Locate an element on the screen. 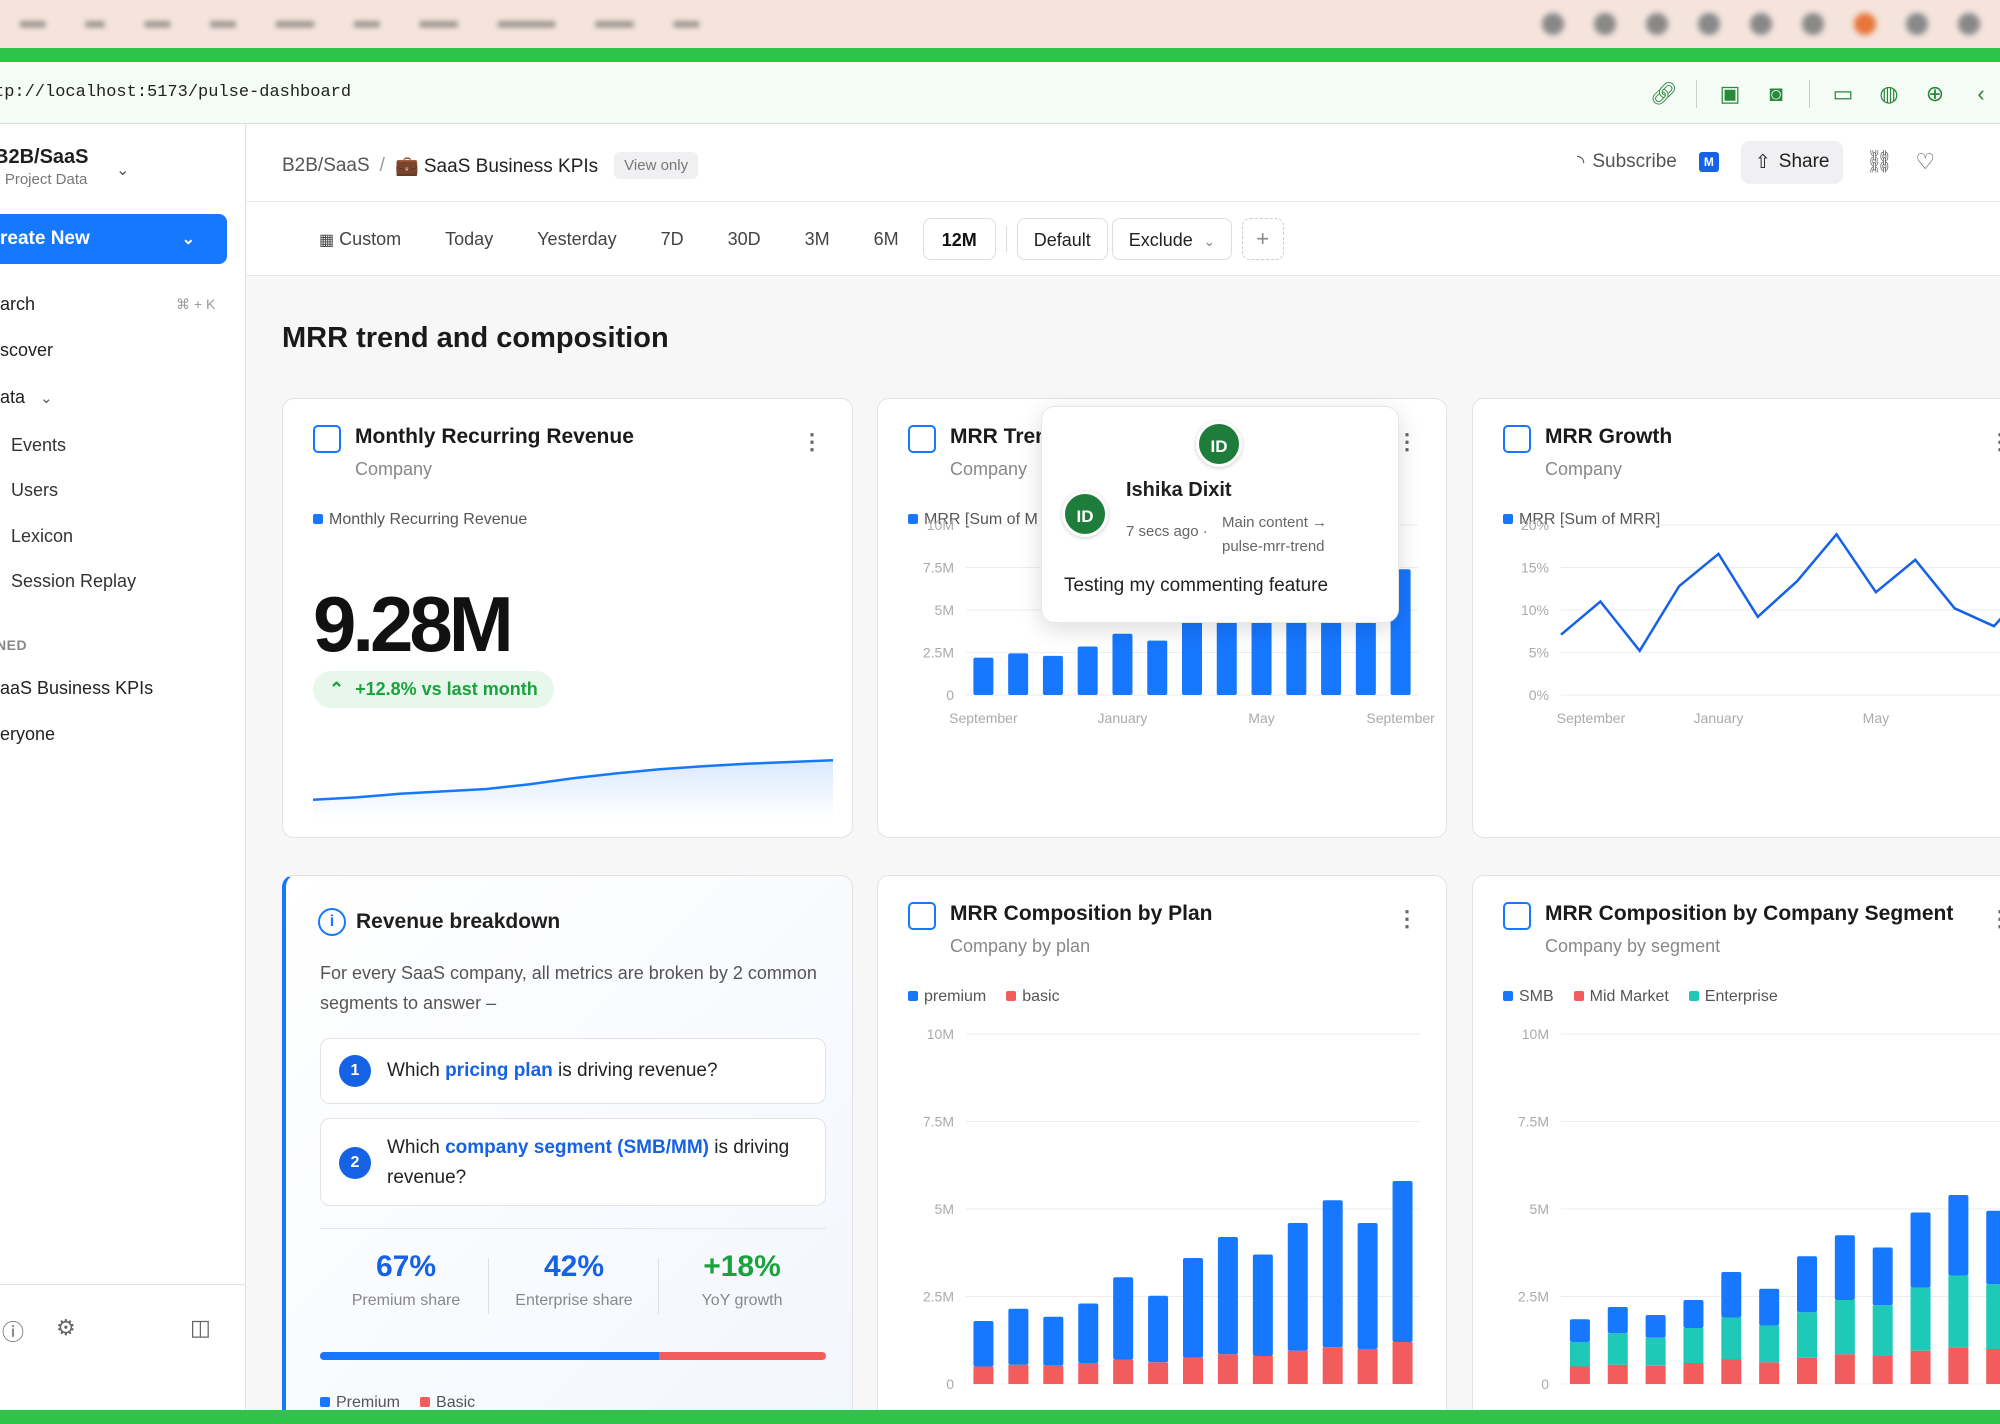 The image size is (2000, 1424). code-icon: ‹ is located at coordinates (1981, 93).